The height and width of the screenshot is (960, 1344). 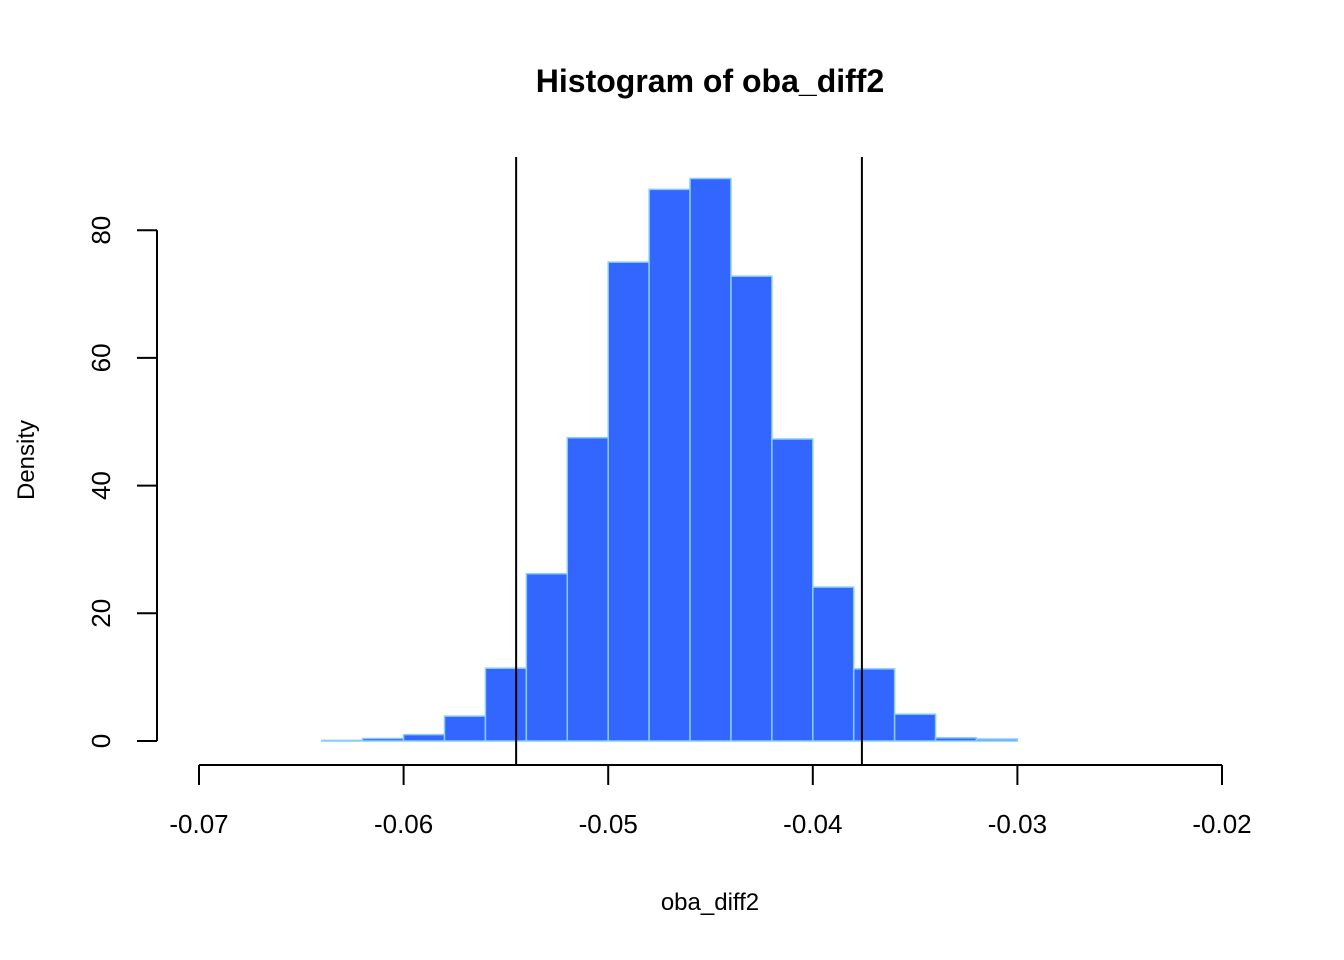 I want to click on y-tick-label: 20, so click(x=101, y=613).